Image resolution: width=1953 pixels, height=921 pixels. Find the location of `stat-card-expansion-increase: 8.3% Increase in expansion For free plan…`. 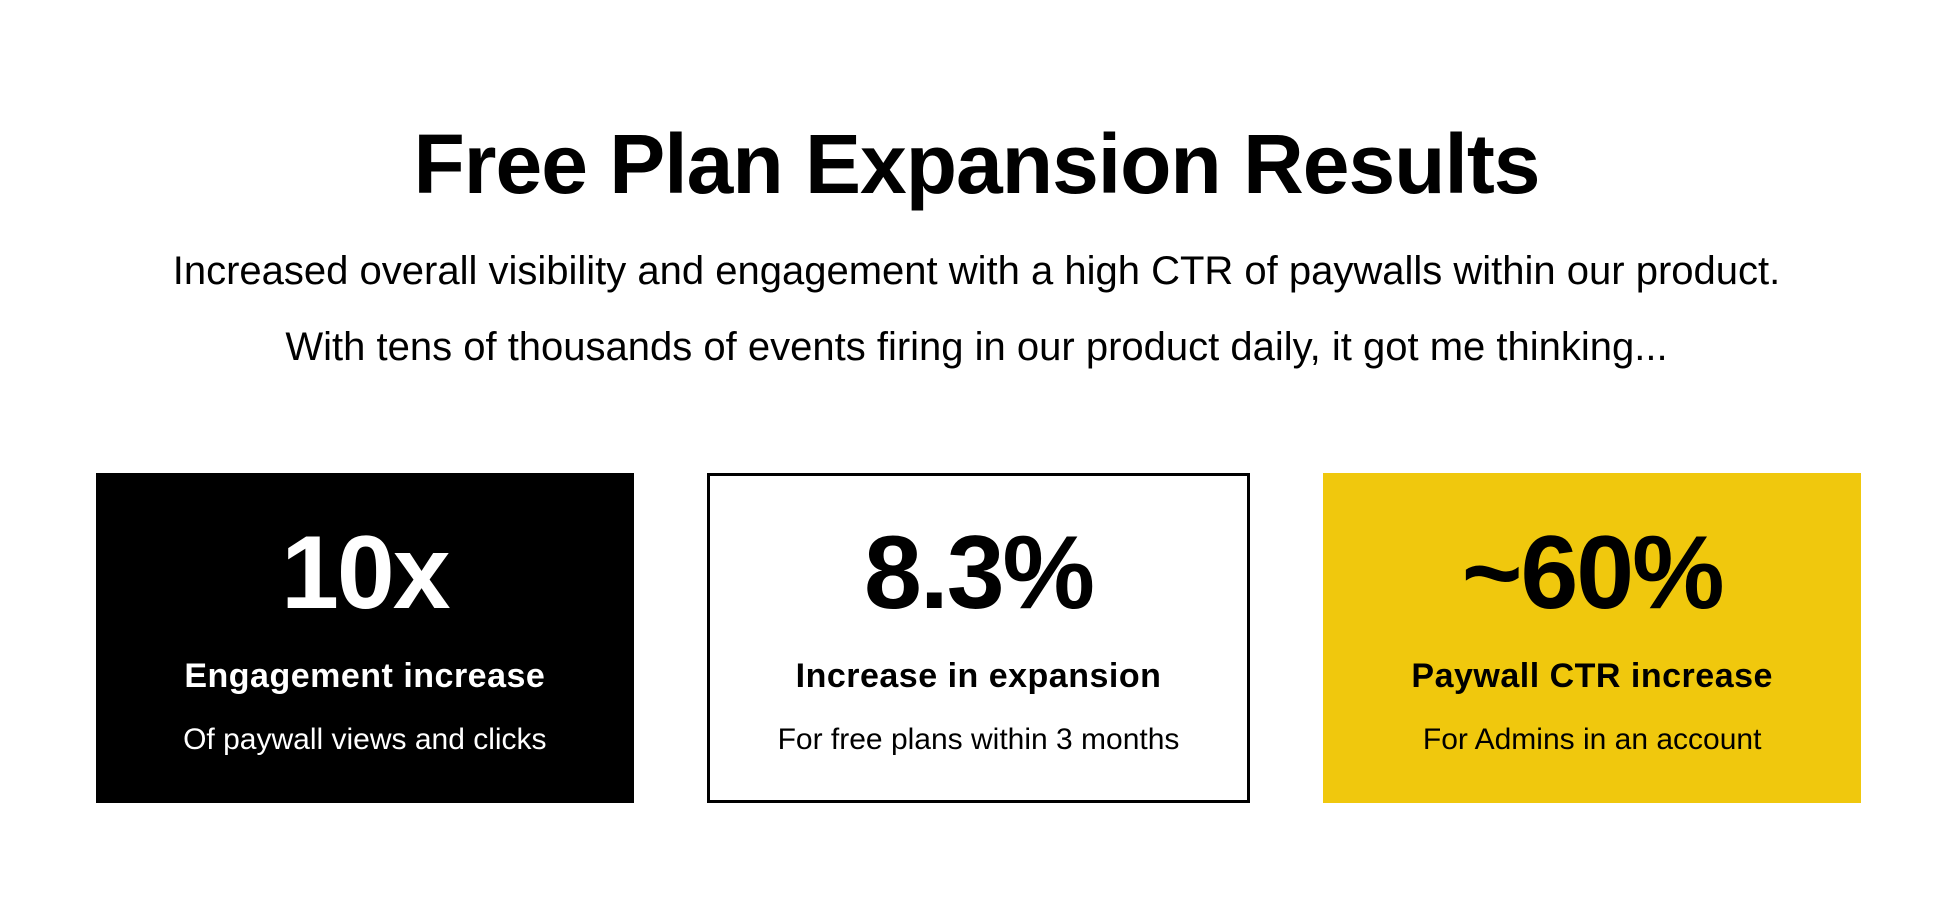

stat-card-expansion-increase: 8.3% Increase in expansion For free plan… is located at coordinates (978, 638).